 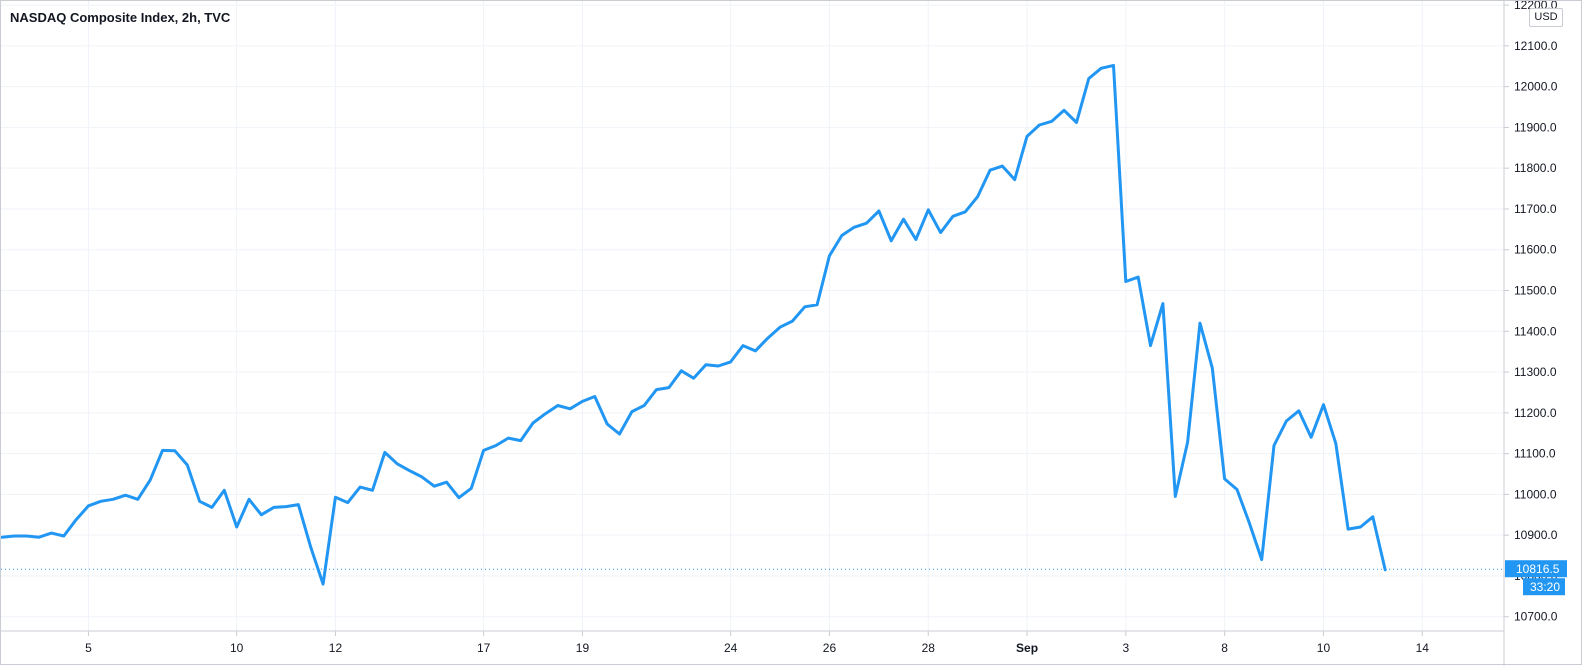 I want to click on countdown-label: 33:20, so click(x=1545, y=587).